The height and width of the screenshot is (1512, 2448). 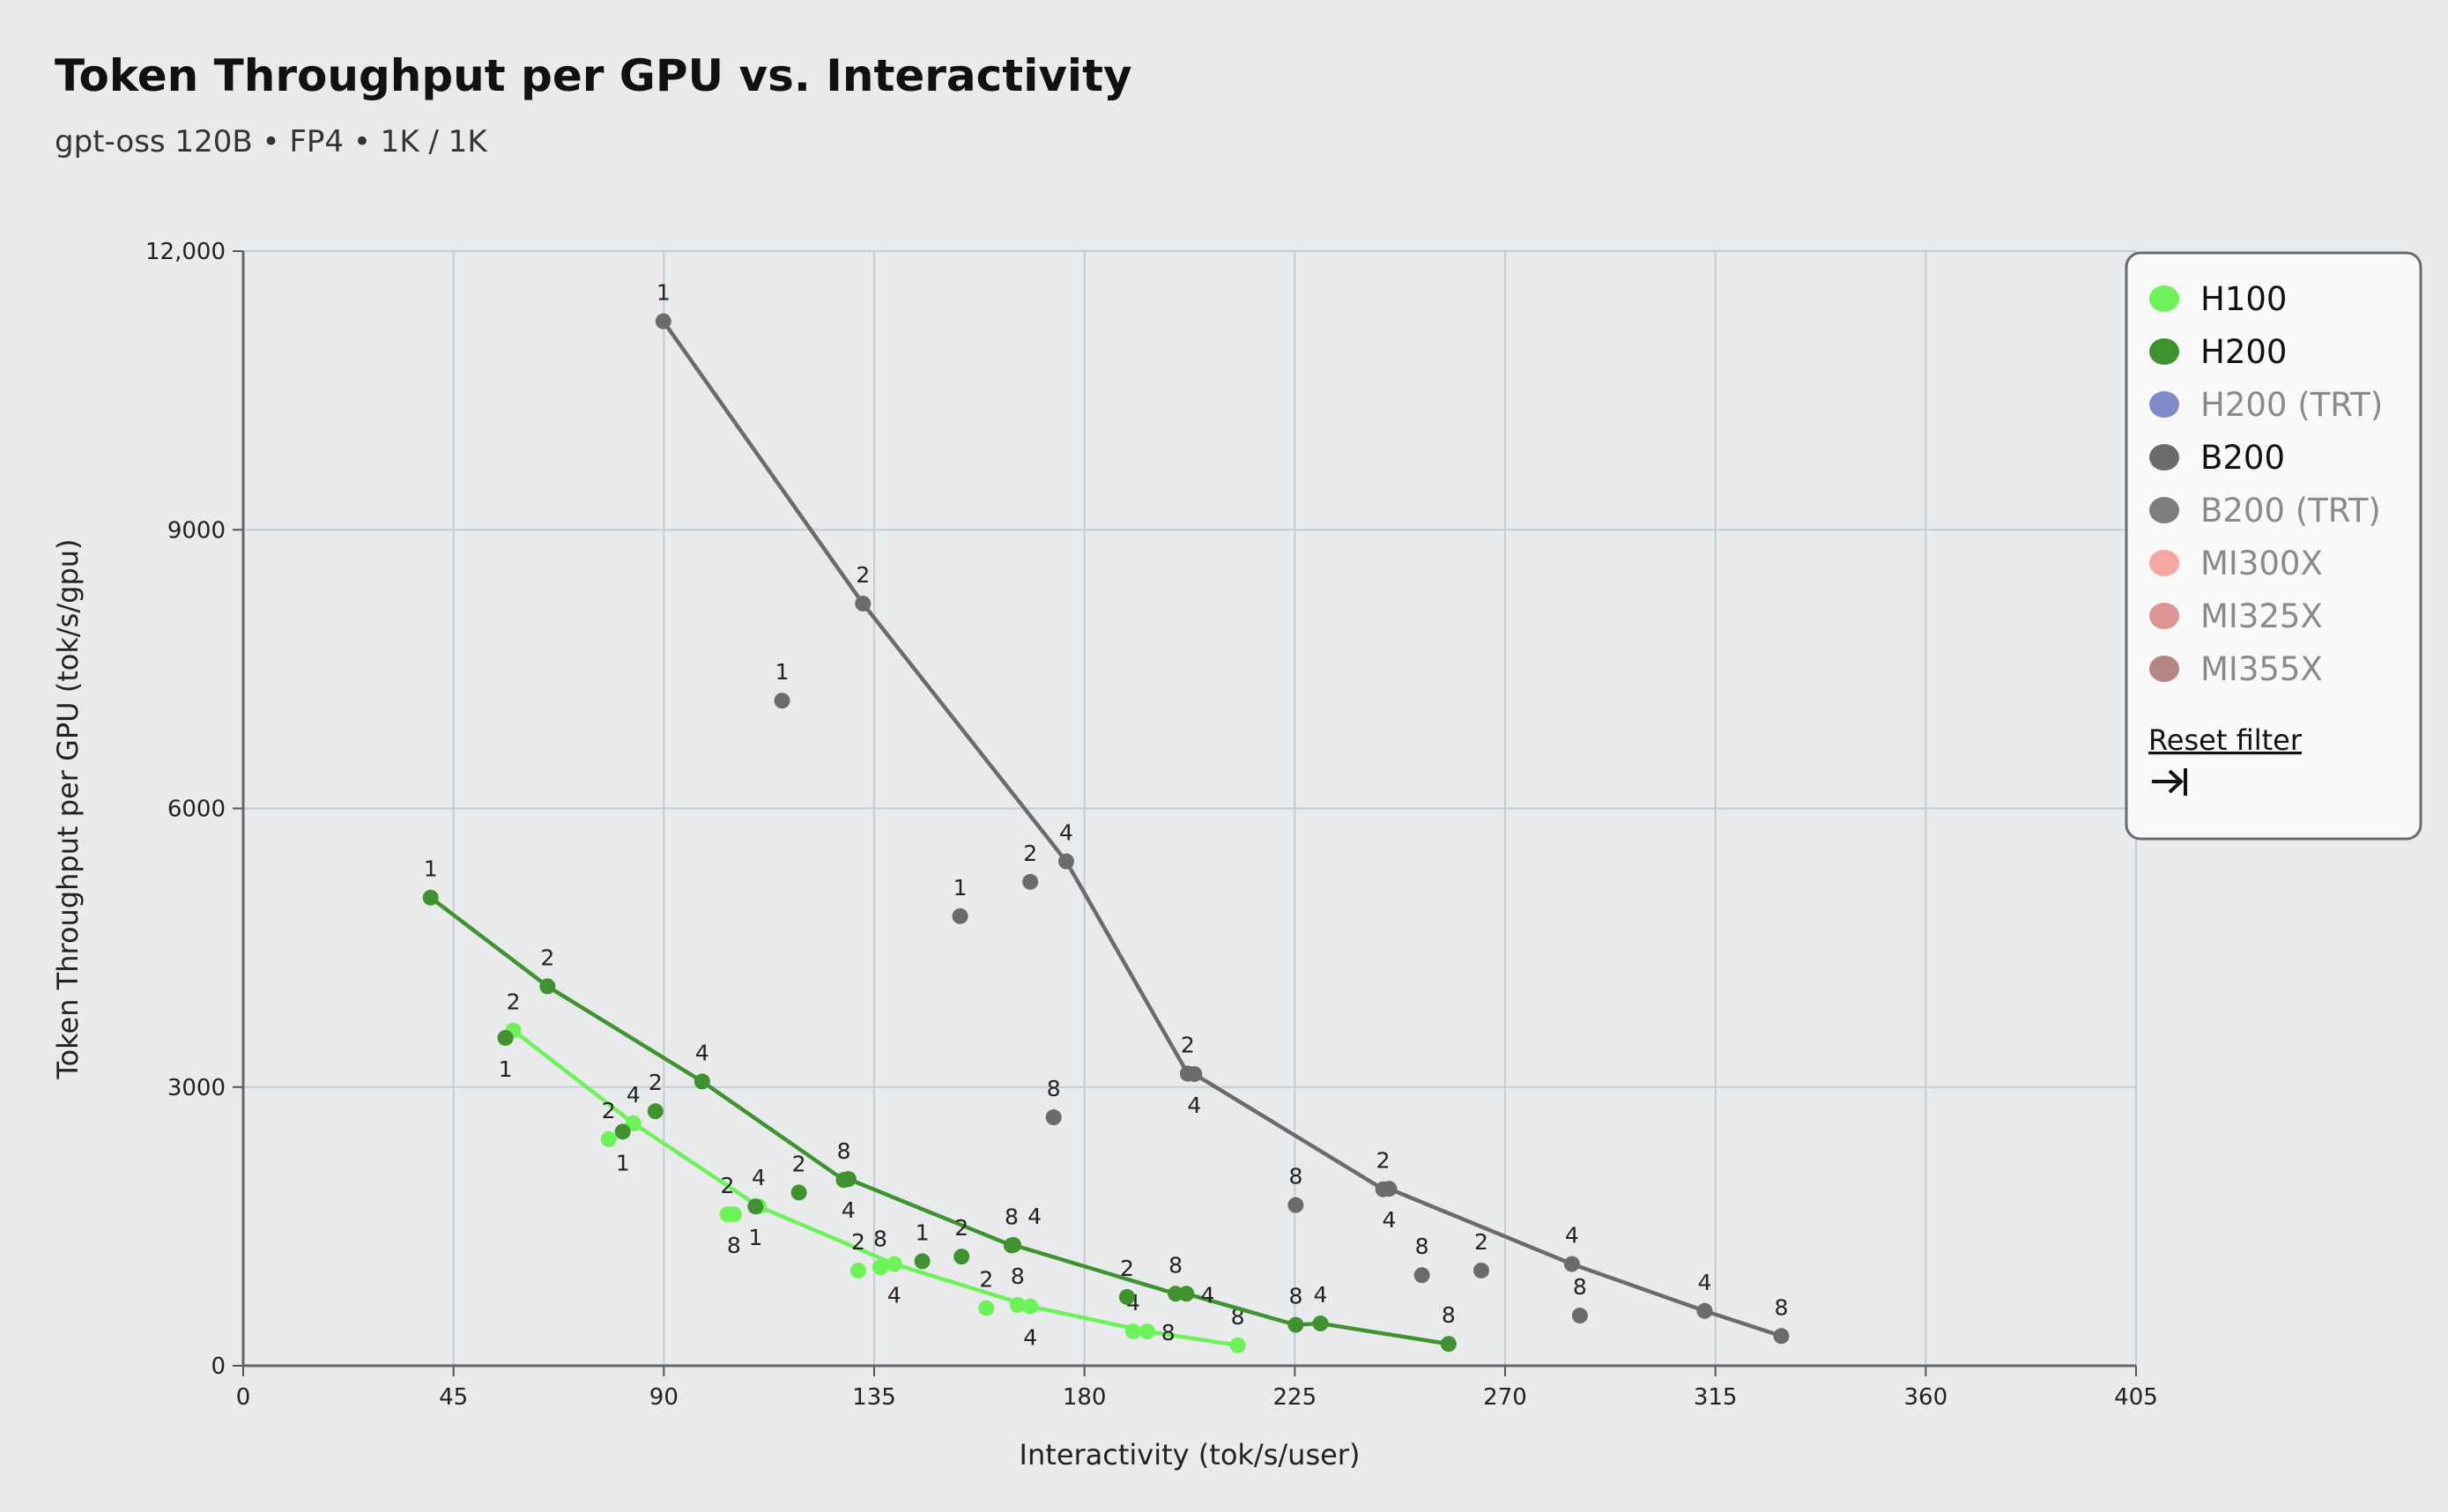 I want to click on y-tick-label: 9000, so click(x=196, y=530).